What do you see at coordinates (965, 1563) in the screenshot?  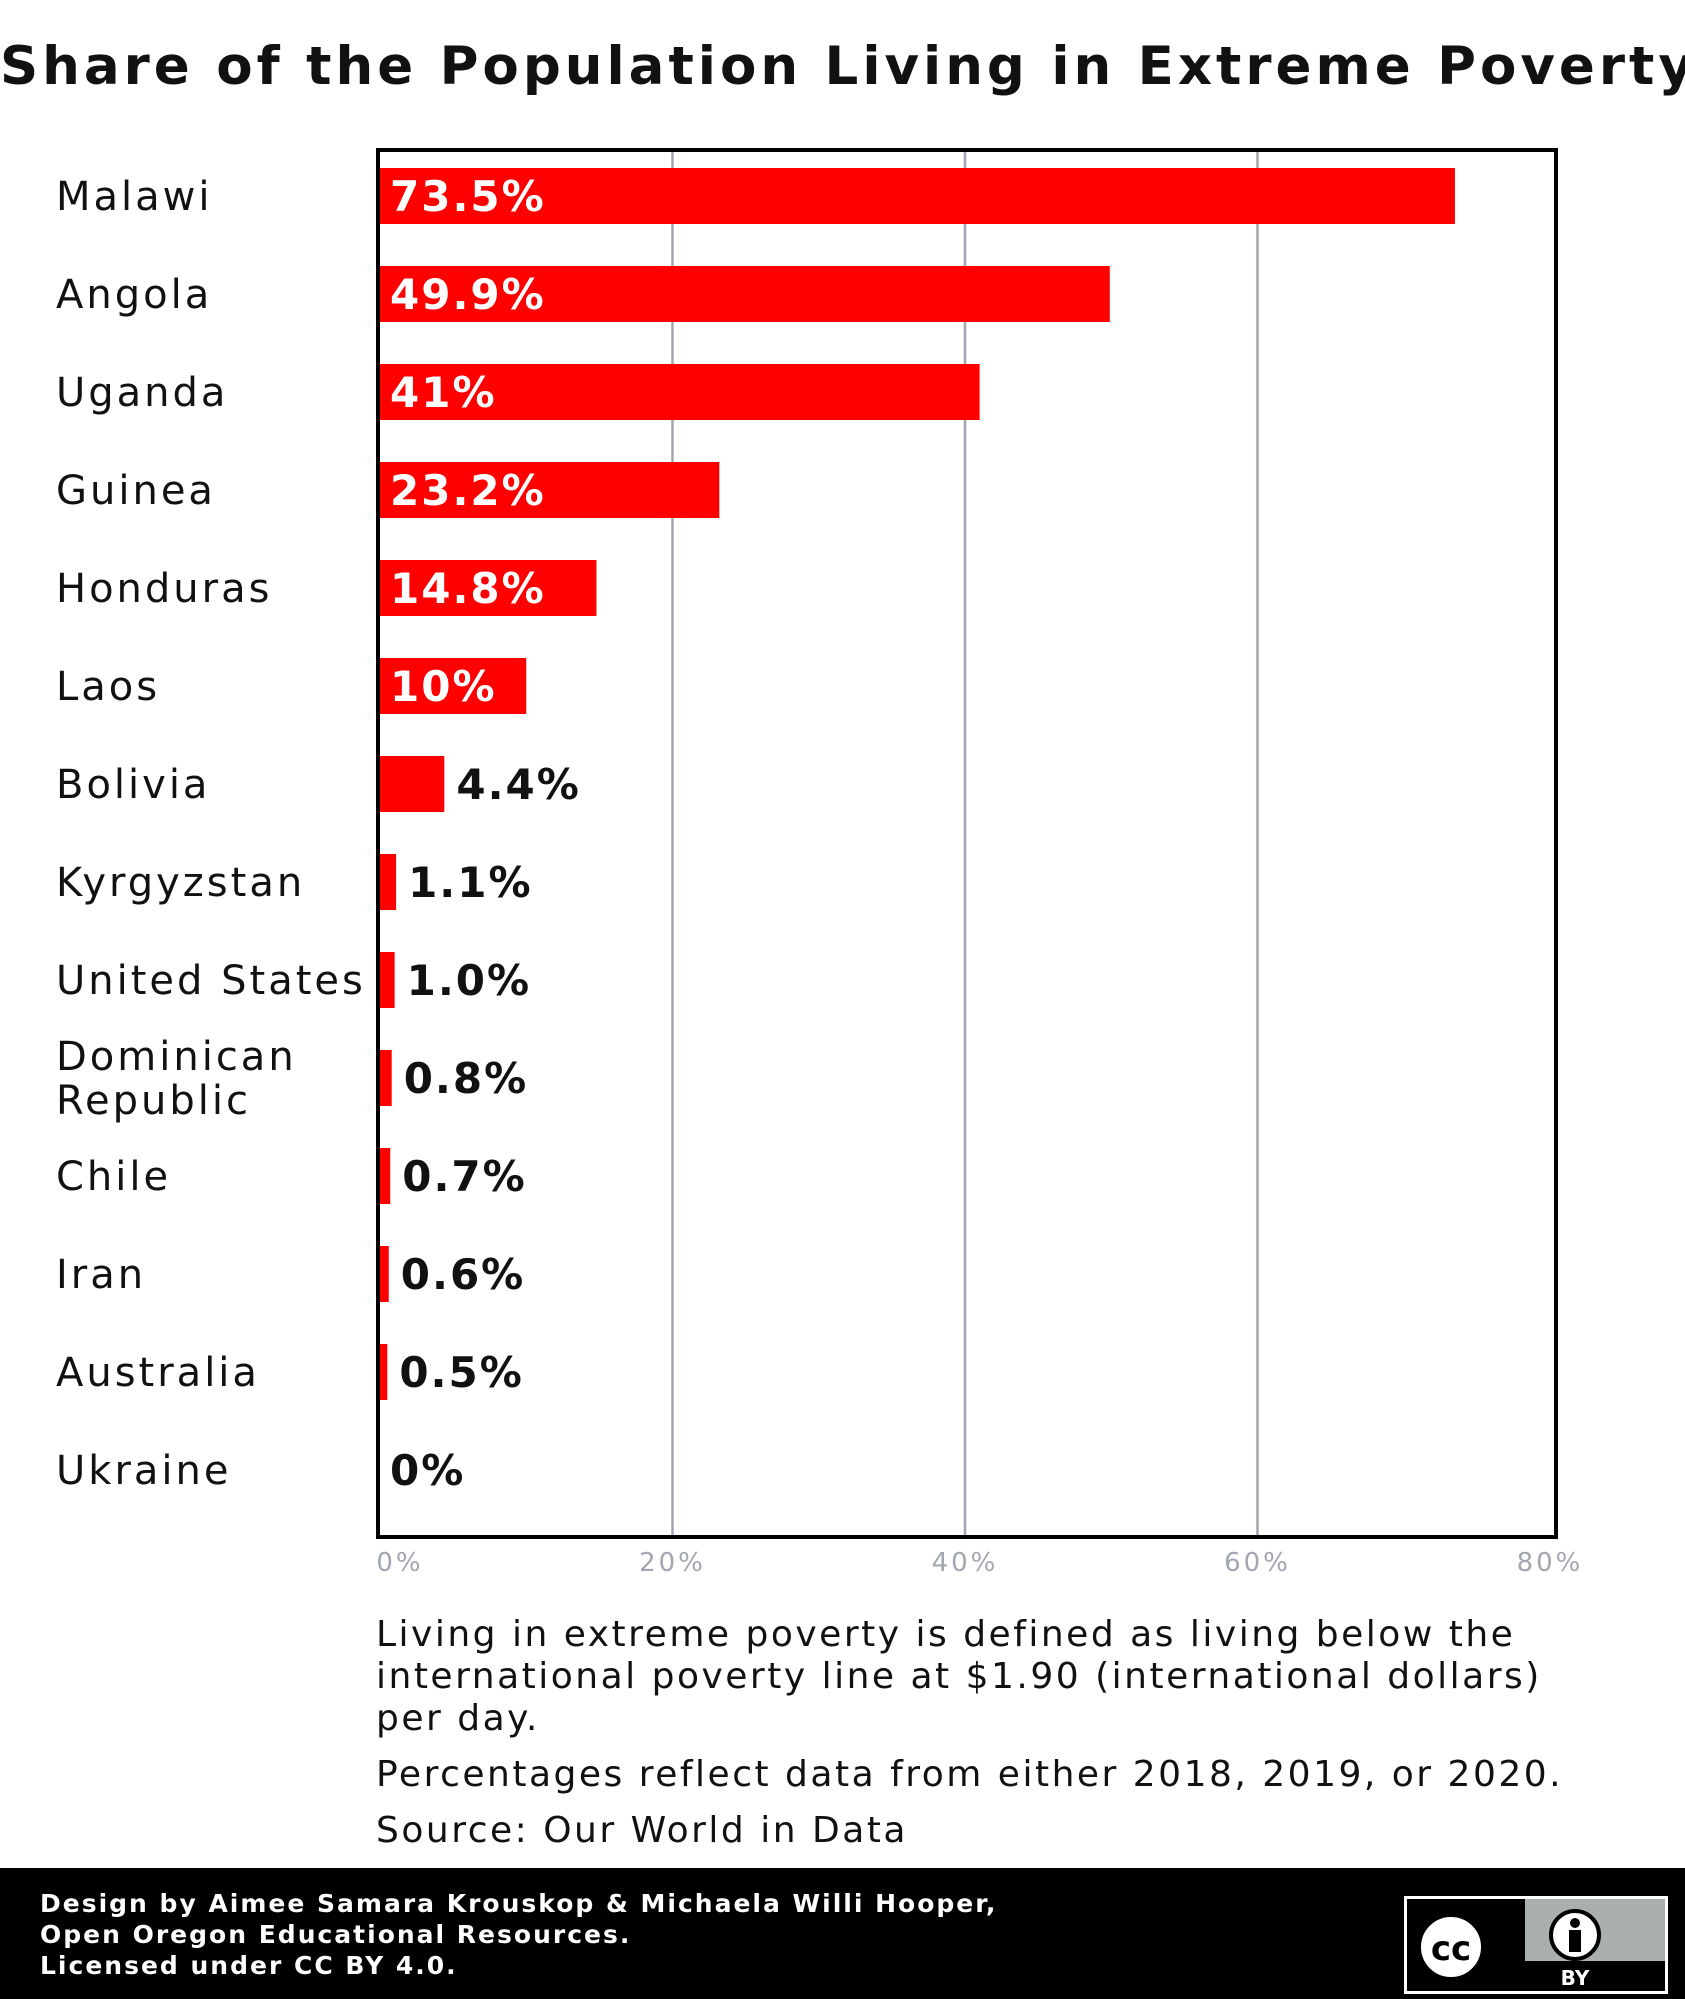 I see `x-tick-label: 40%` at bounding box center [965, 1563].